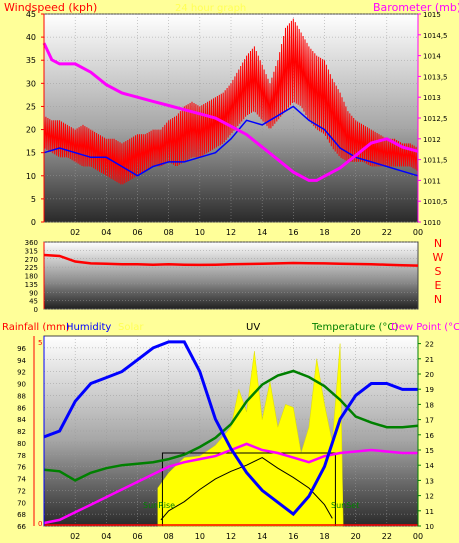 The width and height of the screenshot is (459, 543). I want to click on barometer-tick-label: 1013,5, so click(435, 77).